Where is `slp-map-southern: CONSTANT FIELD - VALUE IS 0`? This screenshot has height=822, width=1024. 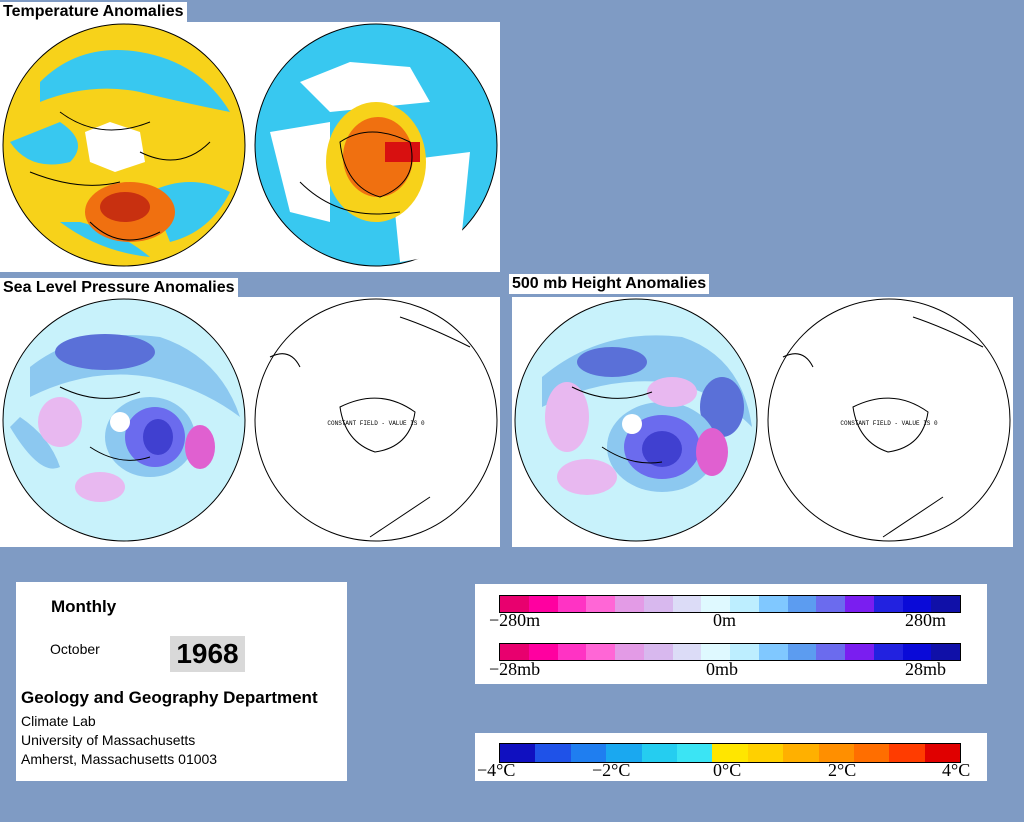
slp-map-southern: CONSTANT FIELD - VALUE IS 0 is located at coordinates (376, 420).